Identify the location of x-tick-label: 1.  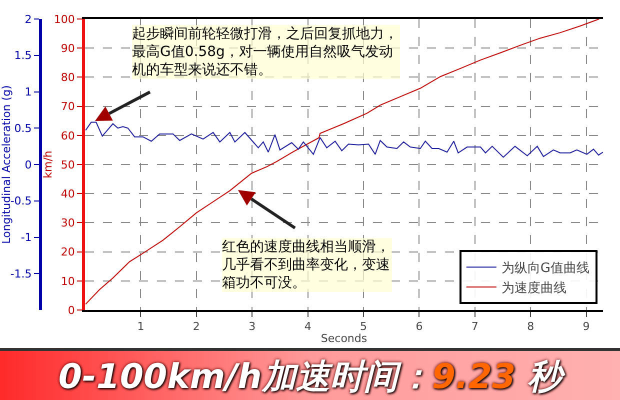
(140, 327).